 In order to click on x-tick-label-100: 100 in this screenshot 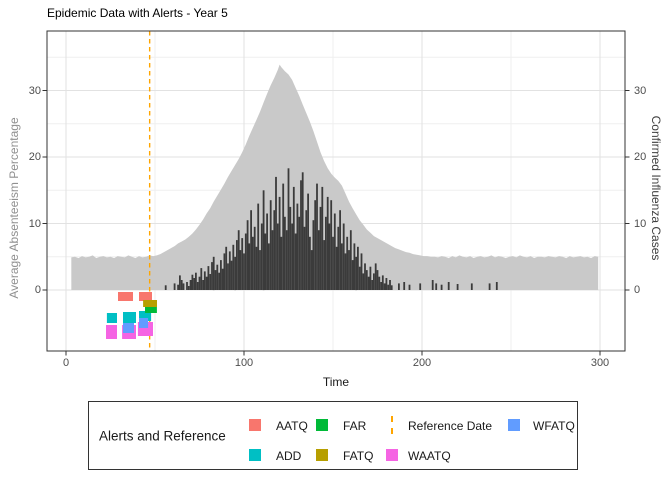, I will do `click(244, 363)`.